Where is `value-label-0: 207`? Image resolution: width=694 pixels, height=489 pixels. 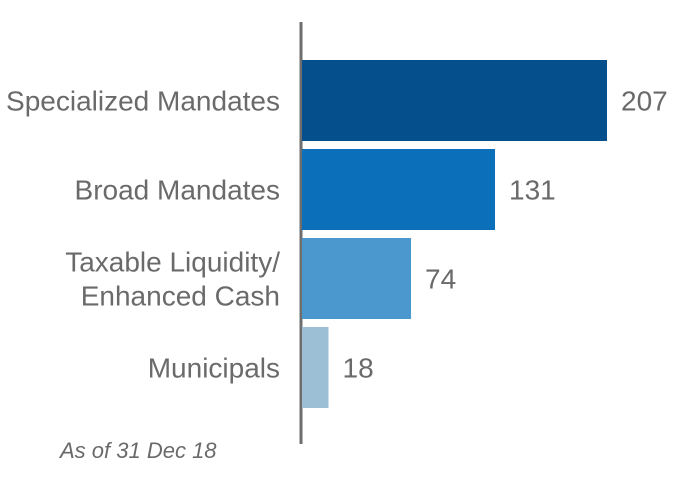
value-label-0: 207 is located at coordinates (644, 100).